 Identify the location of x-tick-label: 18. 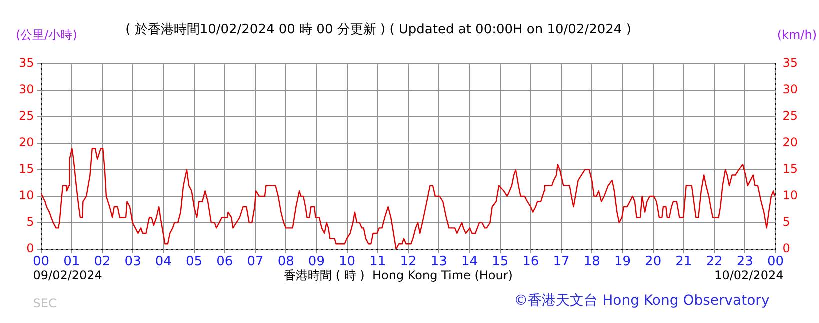
(592, 262).